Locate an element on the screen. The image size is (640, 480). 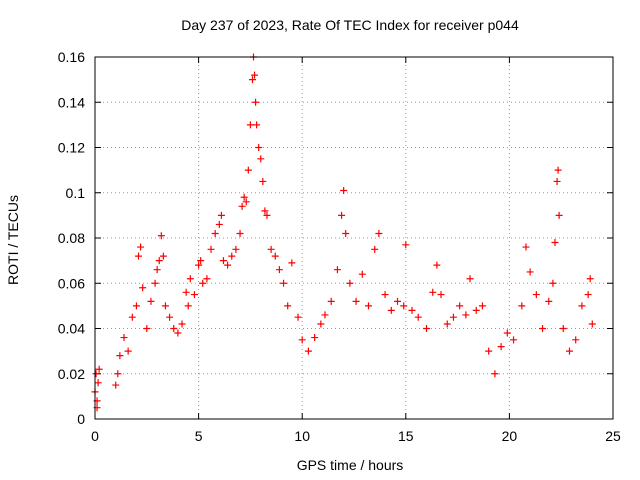
x-tick-label: 15 is located at coordinates (406, 436).